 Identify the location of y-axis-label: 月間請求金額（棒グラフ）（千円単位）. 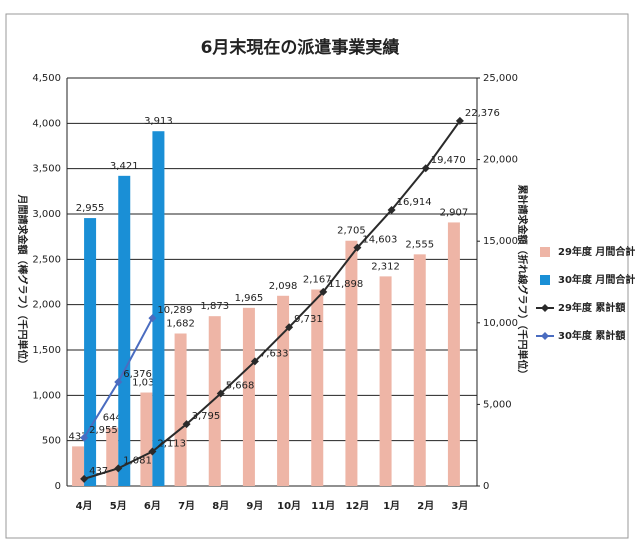
(22, 282).